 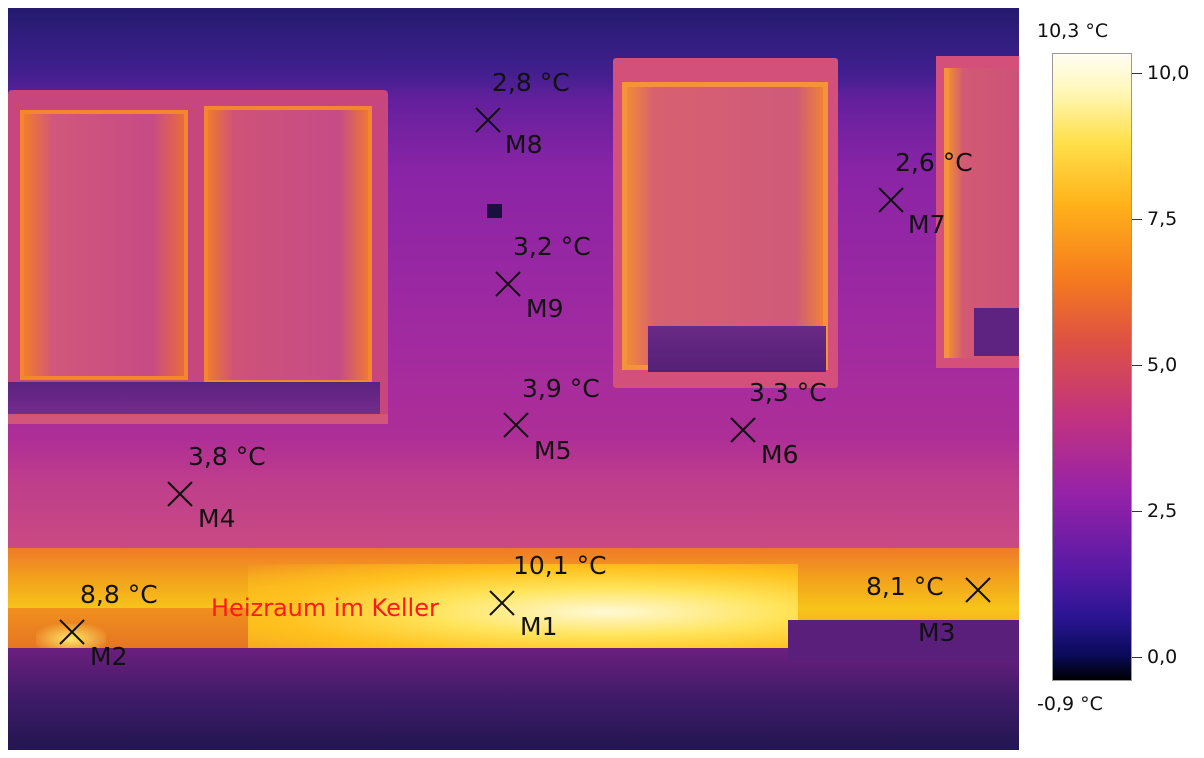 What do you see at coordinates (891, 200) in the screenshot?
I see `marker-m7-cross` at bounding box center [891, 200].